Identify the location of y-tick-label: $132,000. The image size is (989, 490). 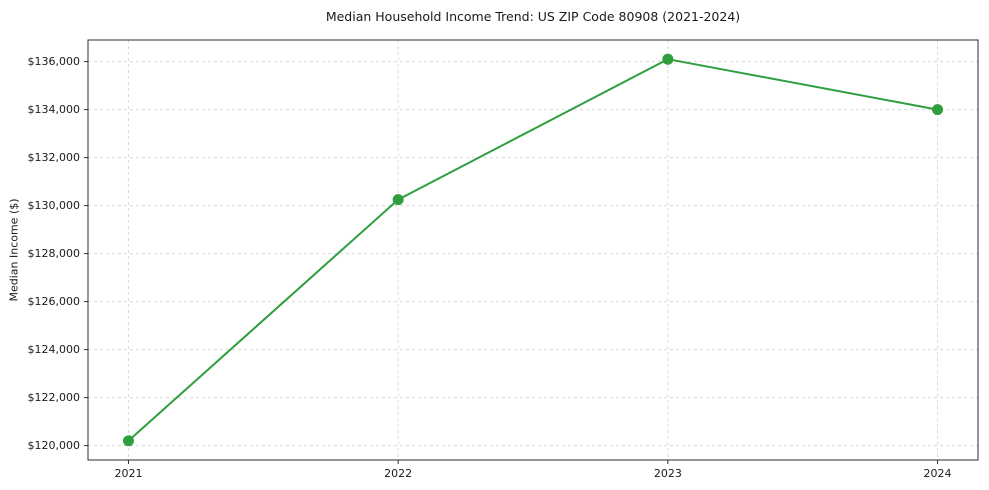
(54, 157).